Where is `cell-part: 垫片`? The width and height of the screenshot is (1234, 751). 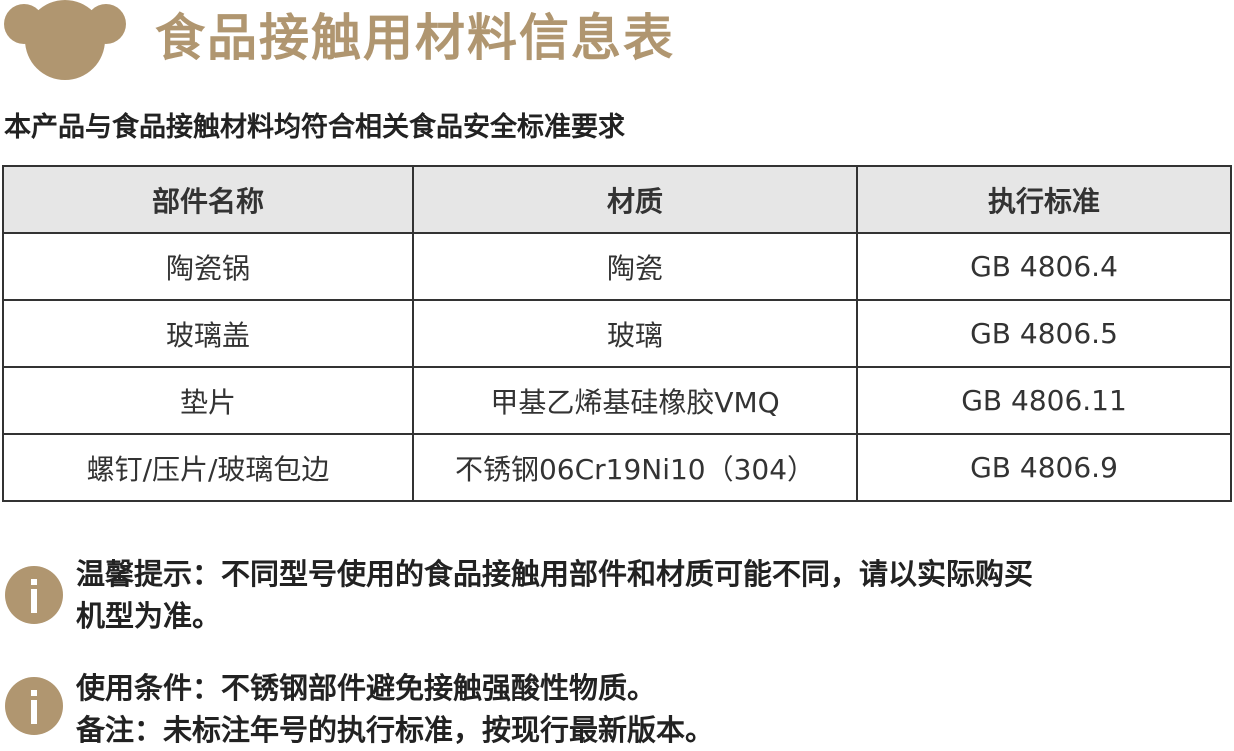 cell-part: 垫片 is located at coordinates (208, 400).